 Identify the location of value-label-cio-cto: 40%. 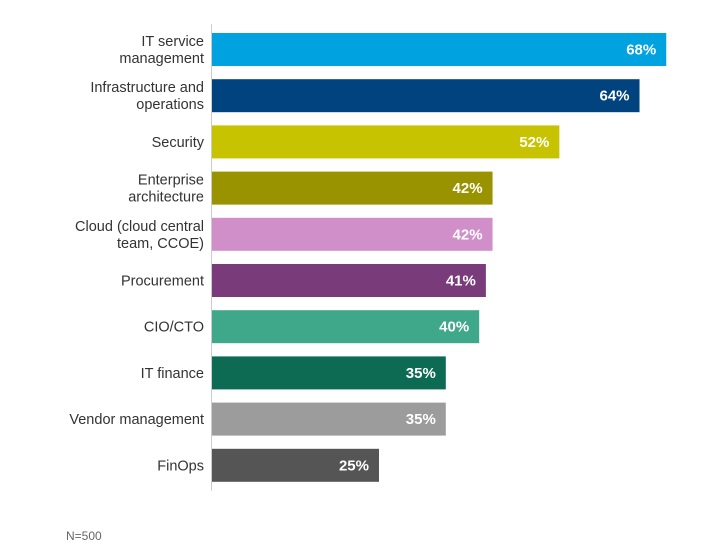
(454, 327).